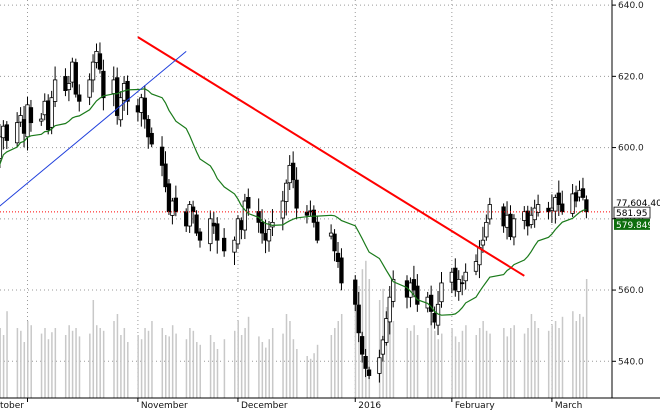 The height and width of the screenshot is (412, 660). What do you see at coordinates (631, 291) in the screenshot?
I see `y-tick-label: 560.0` at bounding box center [631, 291].